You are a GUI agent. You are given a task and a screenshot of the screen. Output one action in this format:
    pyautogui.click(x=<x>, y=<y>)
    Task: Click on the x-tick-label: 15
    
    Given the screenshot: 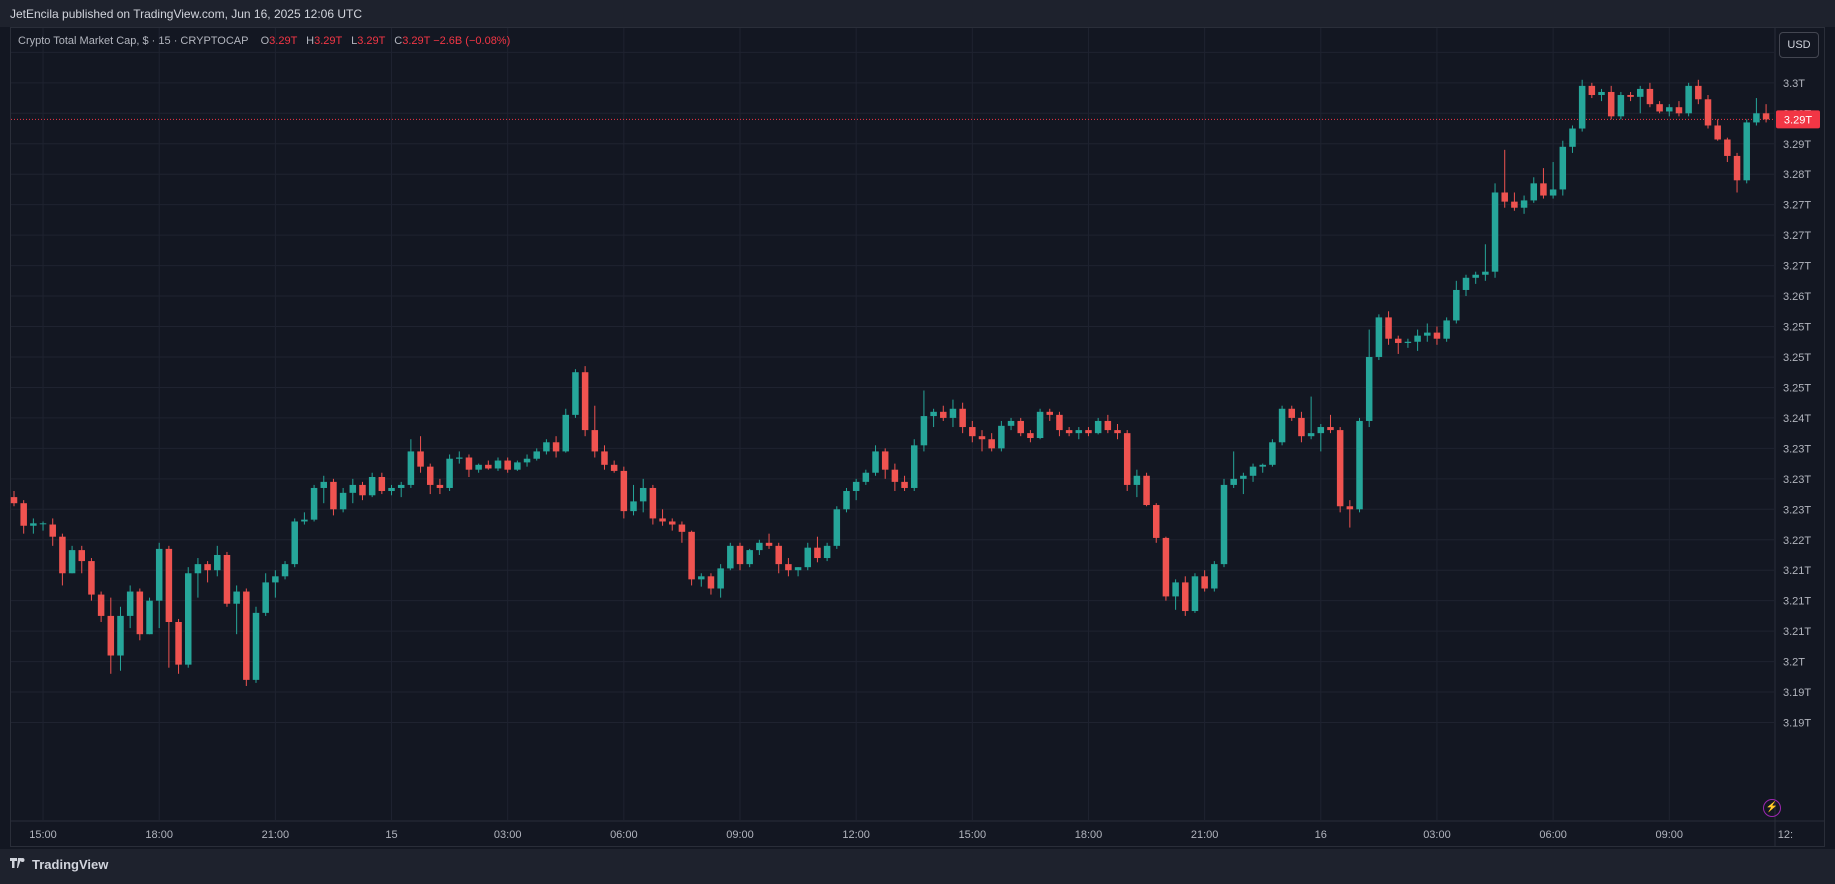 What is the action you would take?
    pyautogui.click(x=391, y=835)
    